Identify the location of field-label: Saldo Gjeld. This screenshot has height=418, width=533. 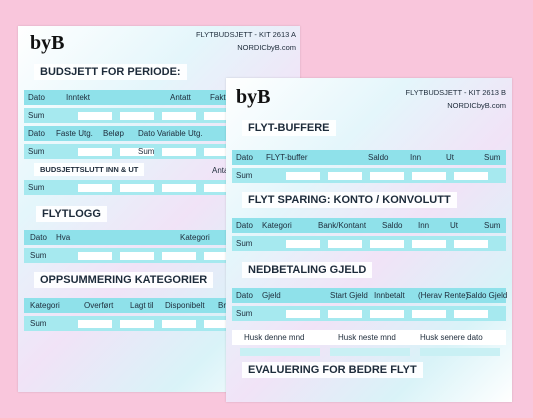
(487, 295).